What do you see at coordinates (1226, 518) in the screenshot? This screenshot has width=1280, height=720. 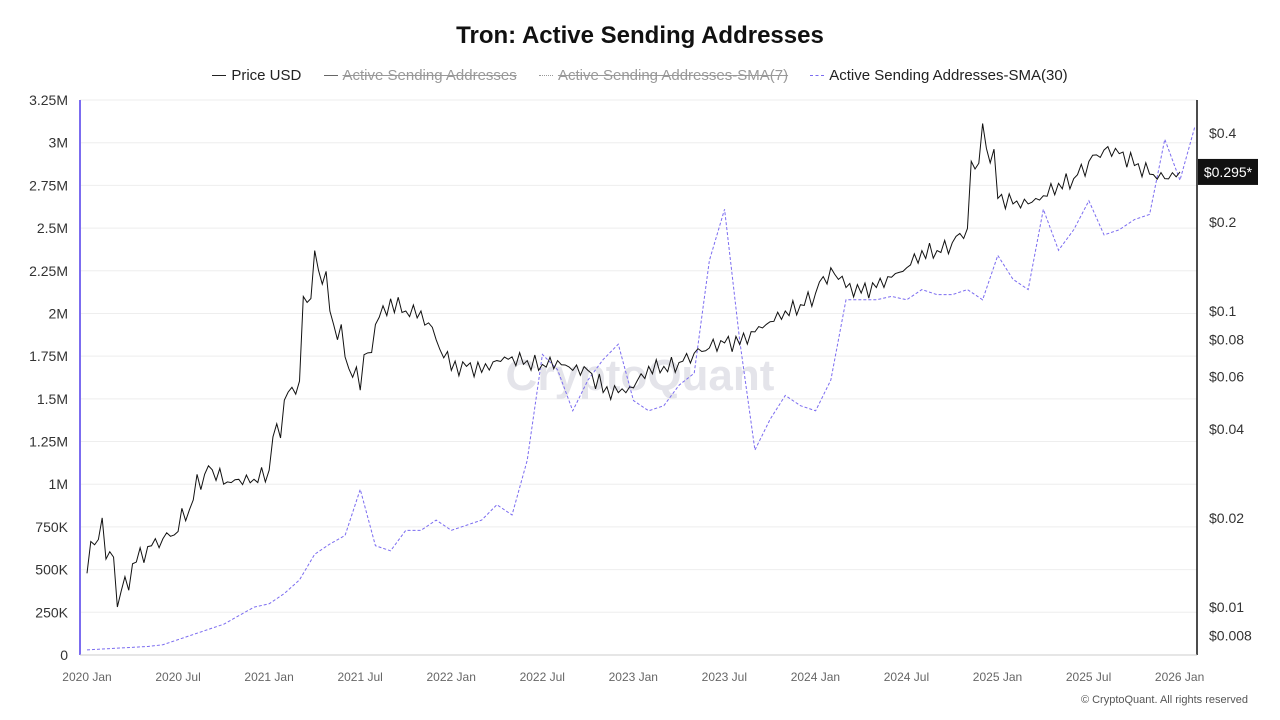 I see `right-tick-label: $0.02` at bounding box center [1226, 518].